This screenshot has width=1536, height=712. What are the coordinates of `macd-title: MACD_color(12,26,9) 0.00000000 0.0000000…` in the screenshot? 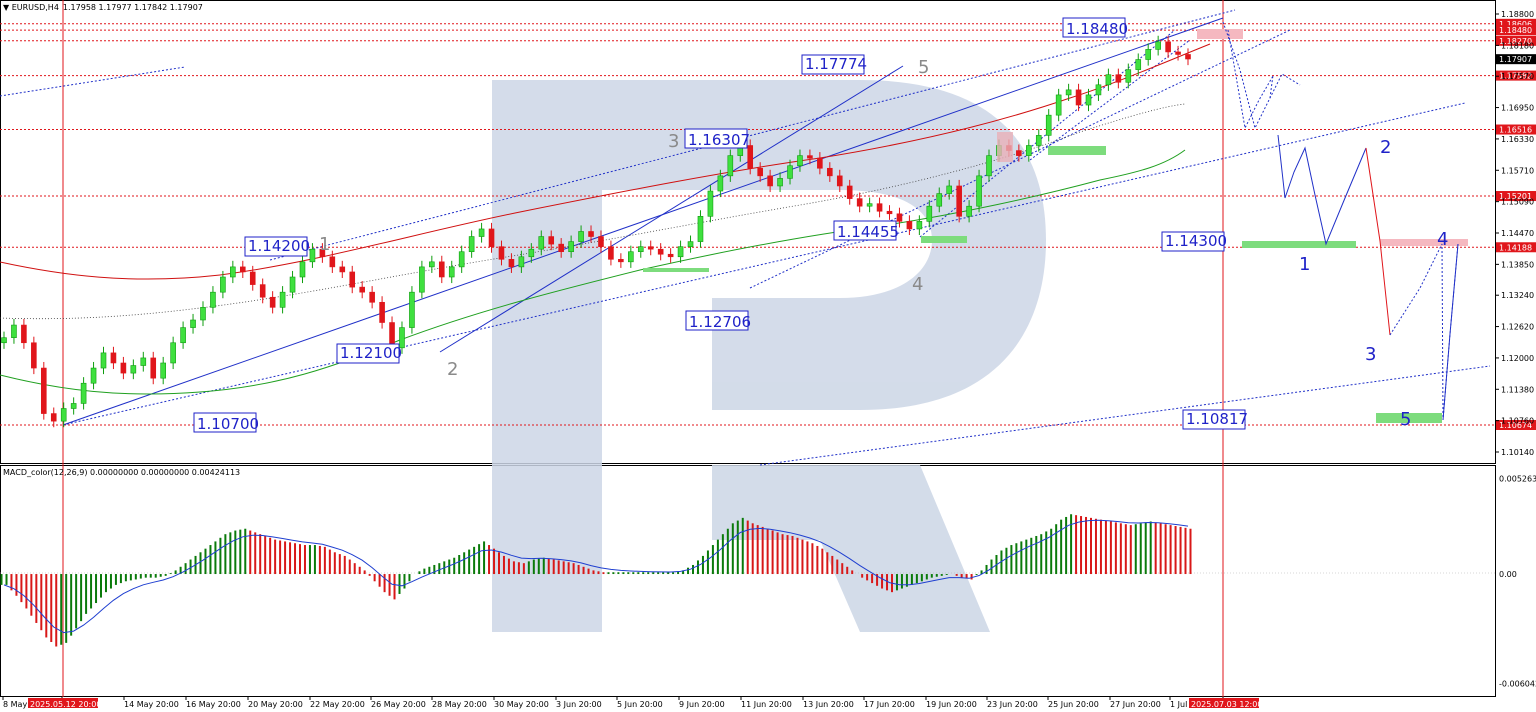 It's located at (121, 472).